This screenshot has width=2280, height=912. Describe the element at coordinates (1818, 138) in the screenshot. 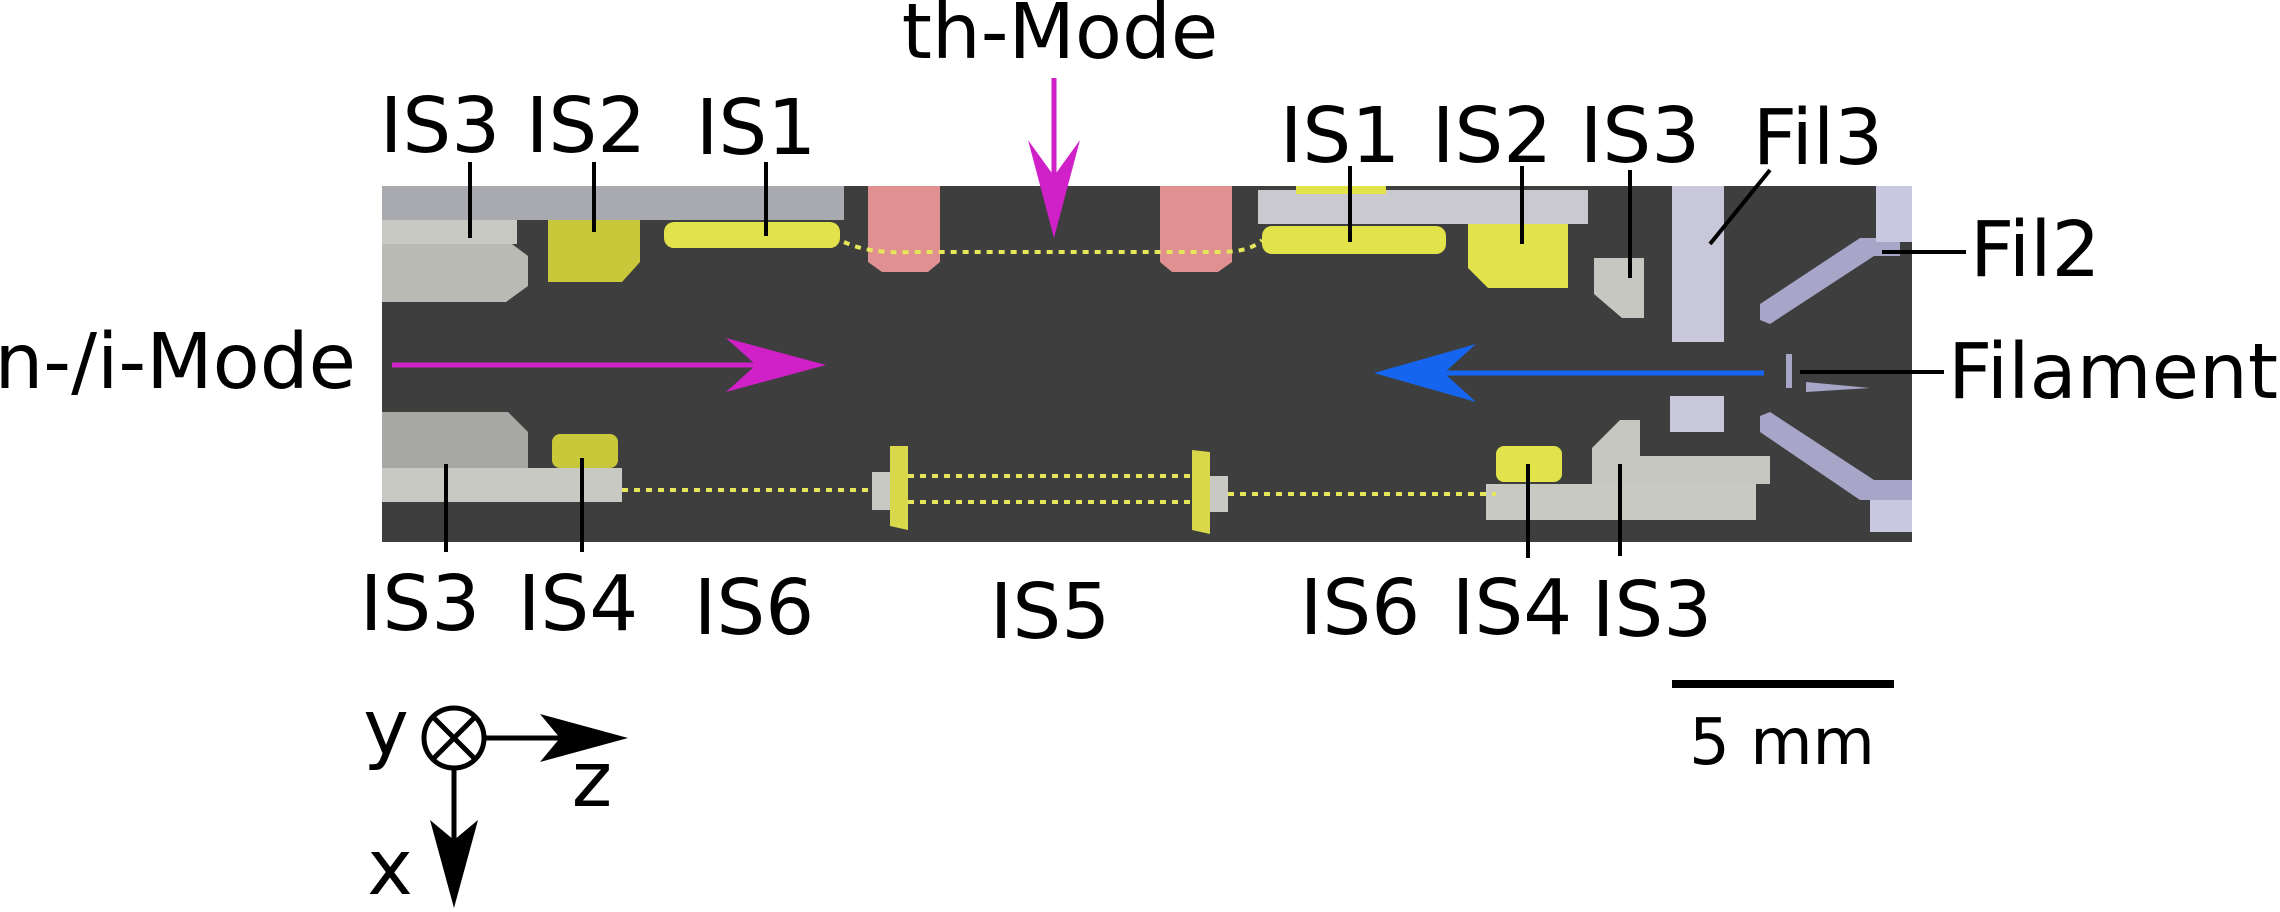

I see `label-fil3: Fil3` at that location.